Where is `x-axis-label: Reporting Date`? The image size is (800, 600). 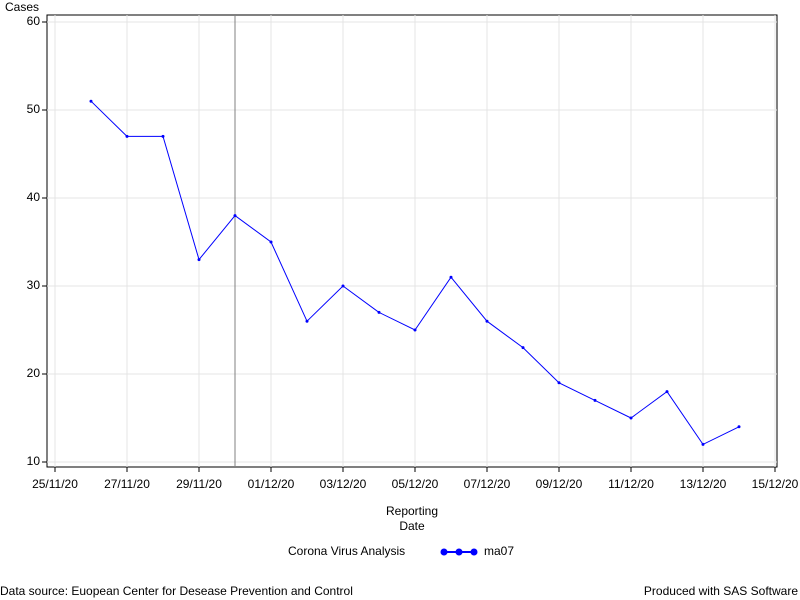 x-axis-label: Reporting Date is located at coordinates (412, 518).